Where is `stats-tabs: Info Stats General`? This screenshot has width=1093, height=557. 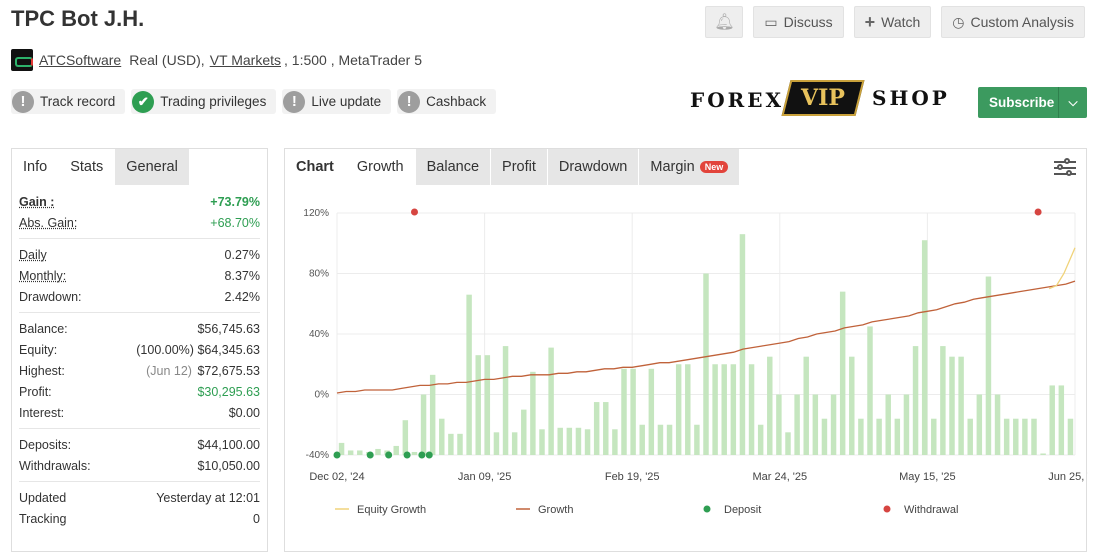
stats-tabs: Info Stats General is located at coordinates (139, 167).